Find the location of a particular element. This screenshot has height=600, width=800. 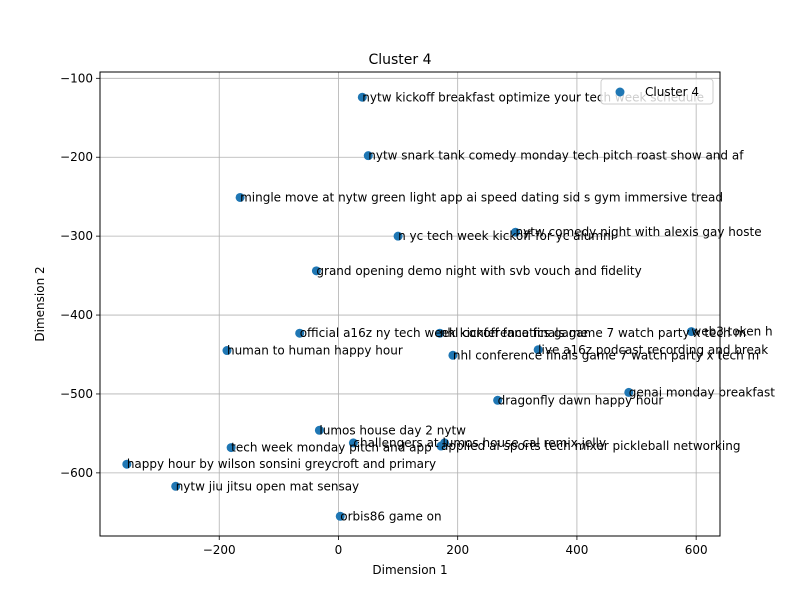

data-point-label: nytw jiu jitsu open mat sensay is located at coordinates (267, 486).